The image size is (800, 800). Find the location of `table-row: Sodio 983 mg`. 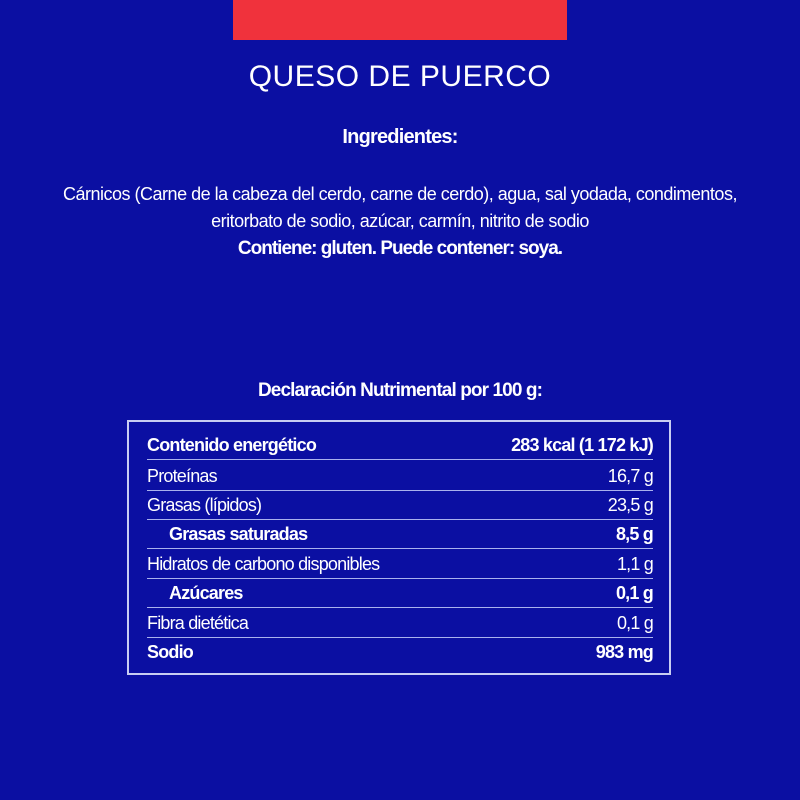

table-row: Sodio 983 mg is located at coordinates (400, 651).